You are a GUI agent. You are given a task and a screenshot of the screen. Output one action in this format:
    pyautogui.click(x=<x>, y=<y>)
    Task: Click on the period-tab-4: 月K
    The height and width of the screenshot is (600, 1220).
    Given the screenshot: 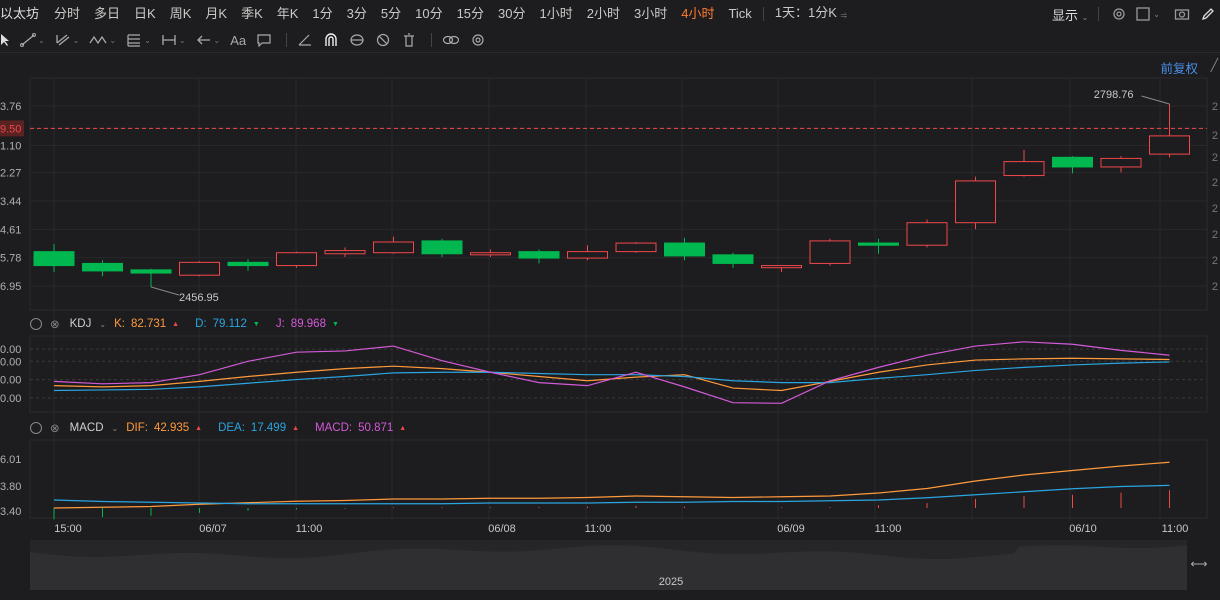 What is the action you would take?
    pyautogui.click(x=216, y=13)
    